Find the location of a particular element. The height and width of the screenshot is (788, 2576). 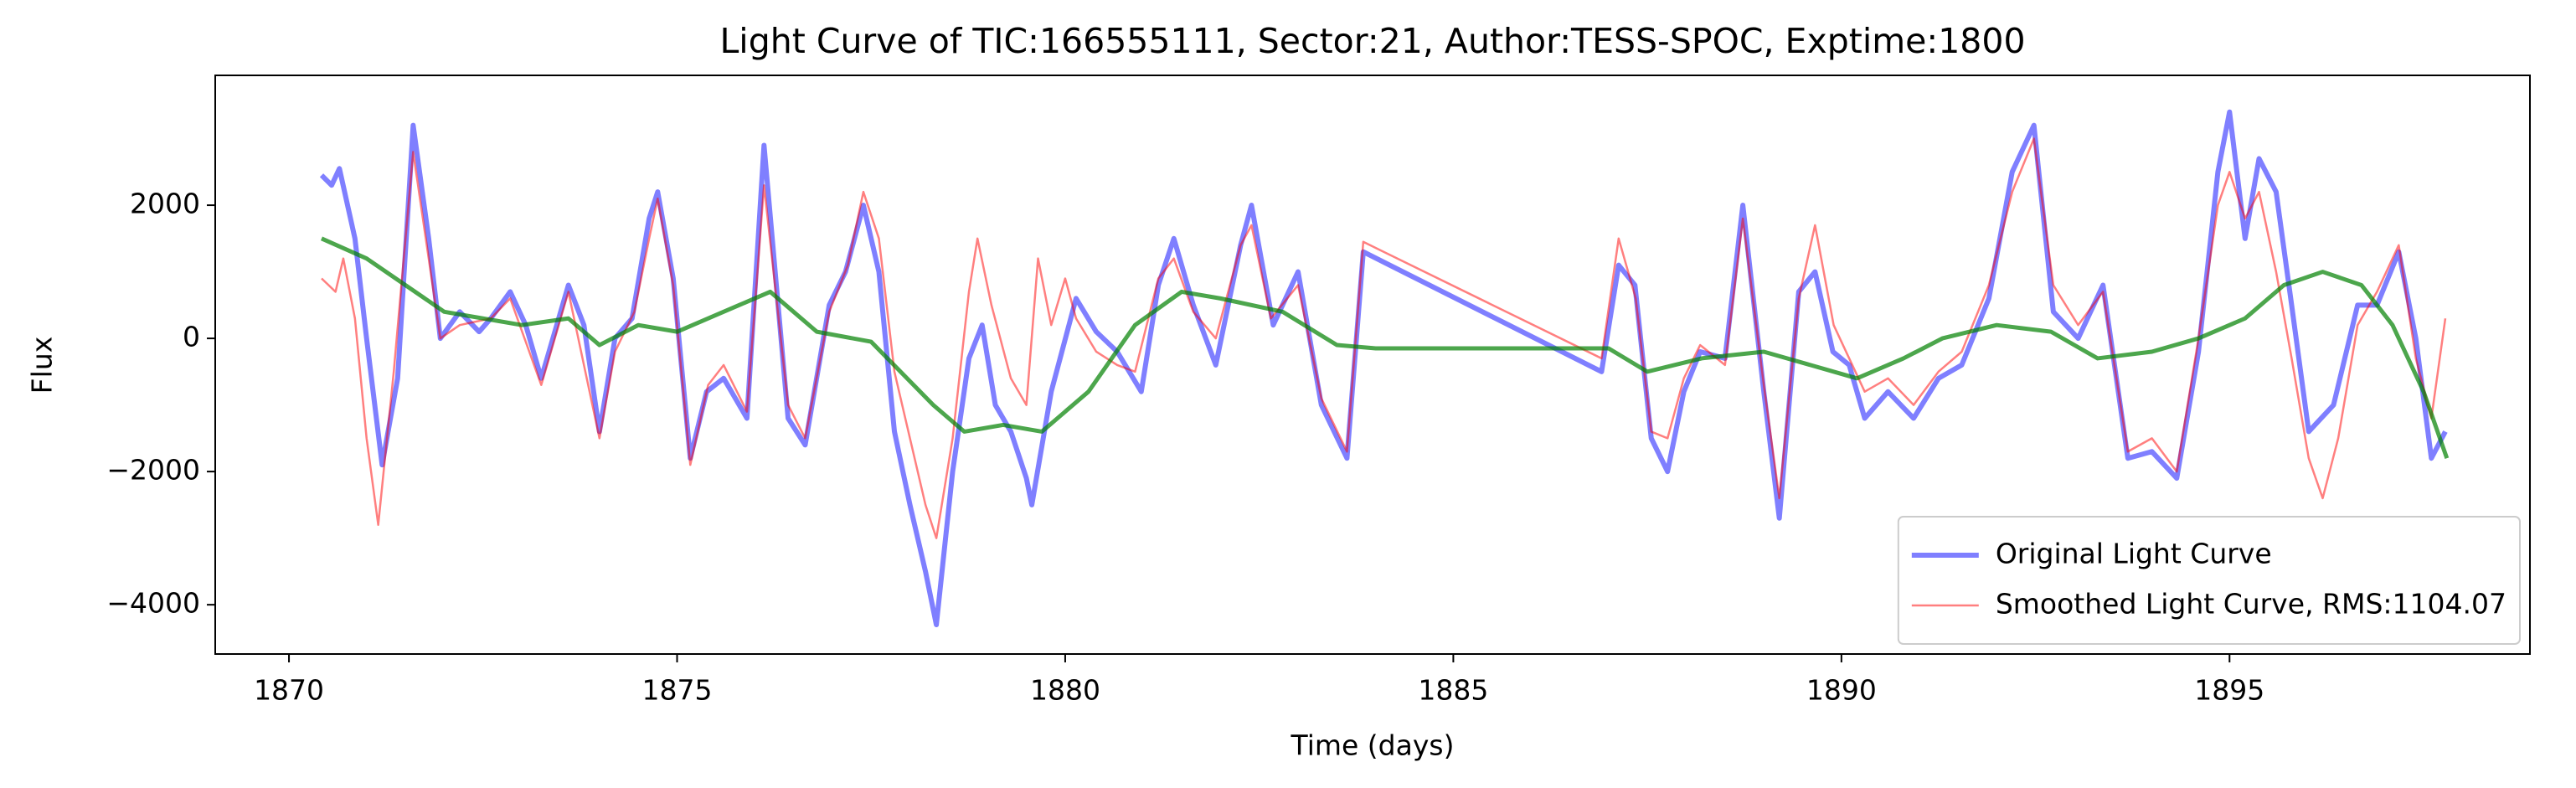

y-tick-label: 2000 is located at coordinates (165, 204).